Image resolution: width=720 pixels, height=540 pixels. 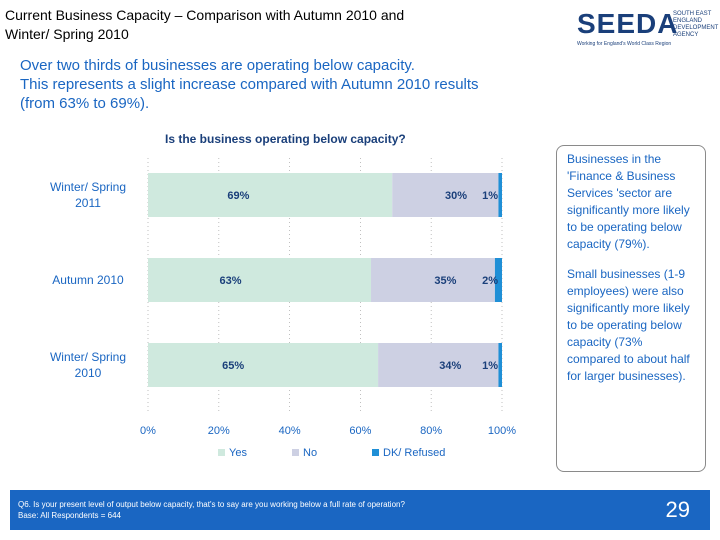 What do you see at coordinates (360, 431) in the screenshot?
I see `x-tick-label: 60%` at bounding box center [360, 431].